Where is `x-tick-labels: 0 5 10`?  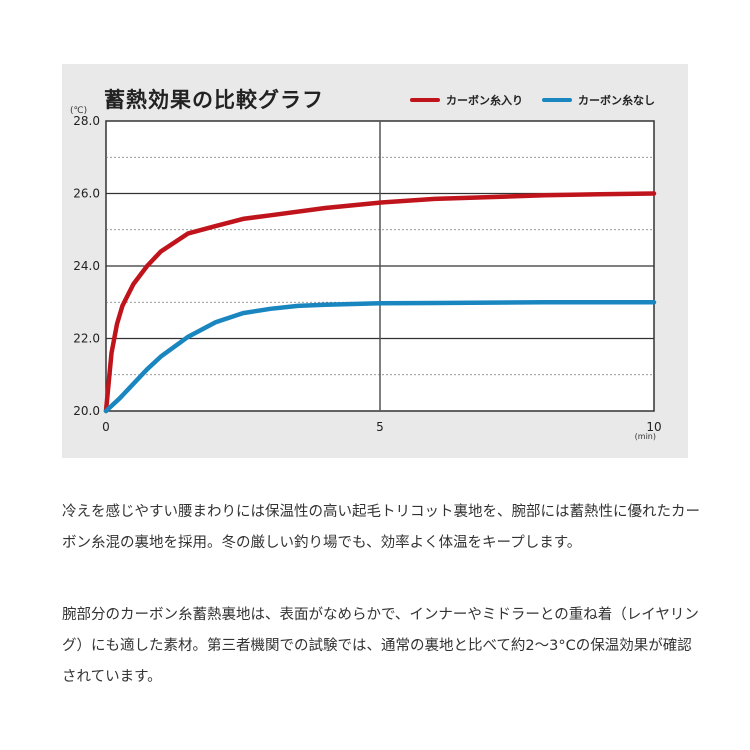
x-tick-labels: 0 5 10 is located at coordinates (381, 427).